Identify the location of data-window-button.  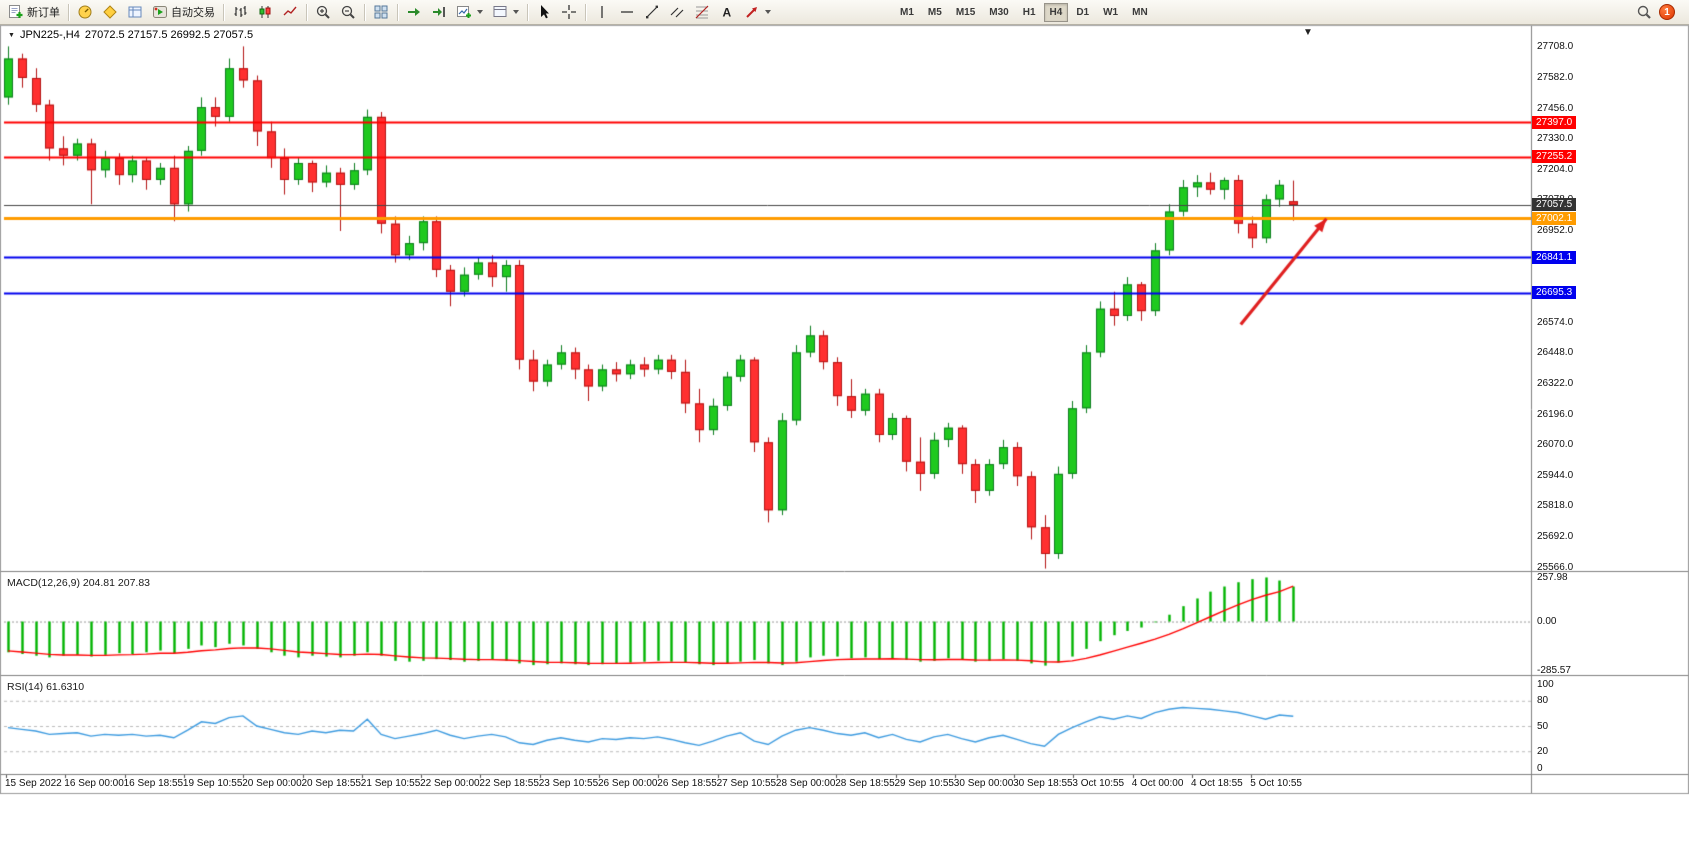
(135, 12).